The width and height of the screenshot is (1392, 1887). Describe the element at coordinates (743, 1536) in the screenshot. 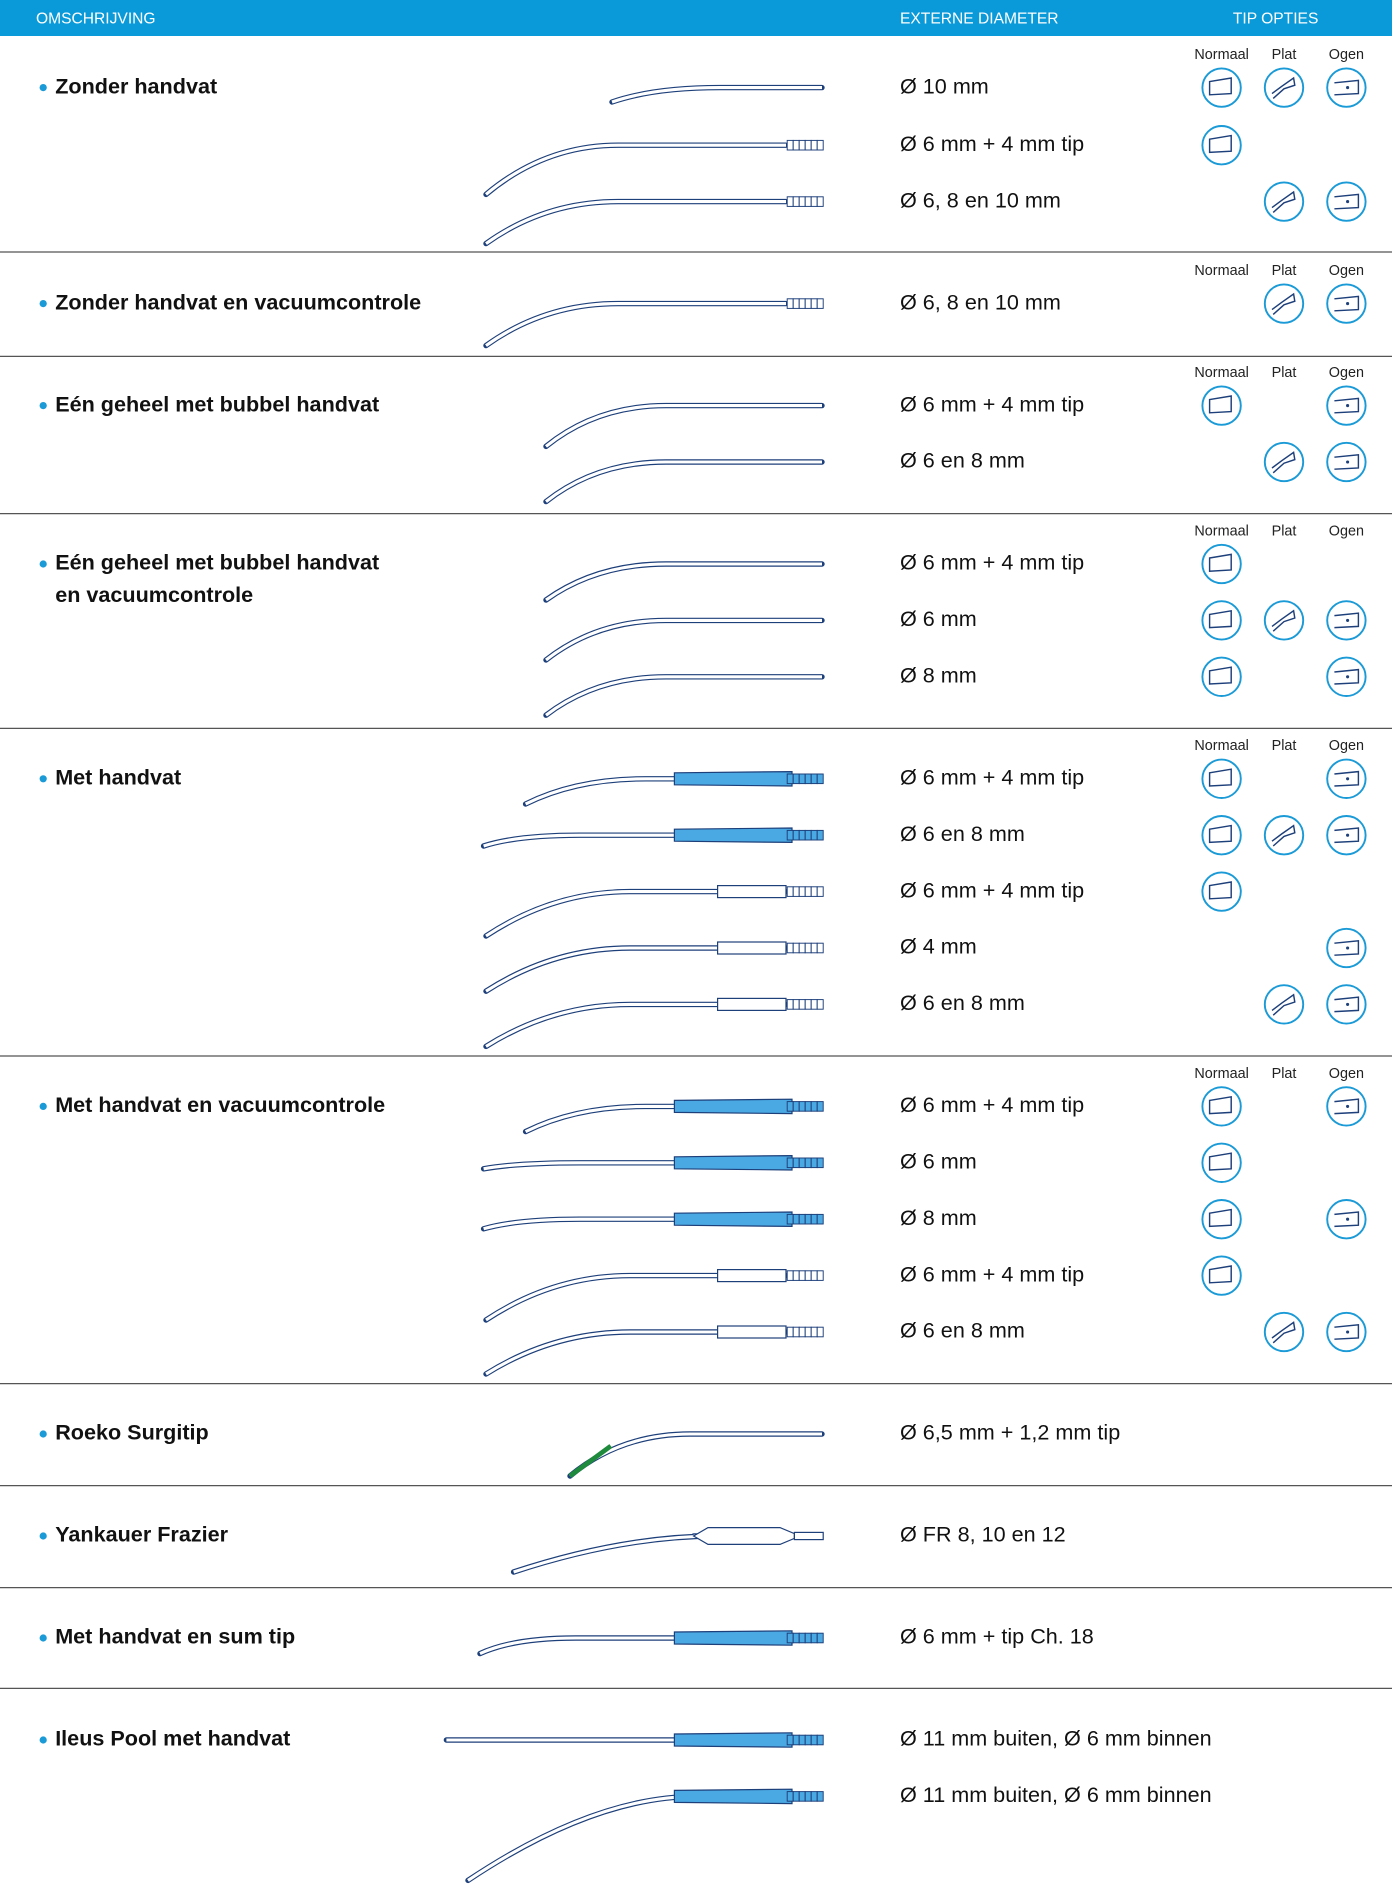

I see `yankauer-handle` at that location.